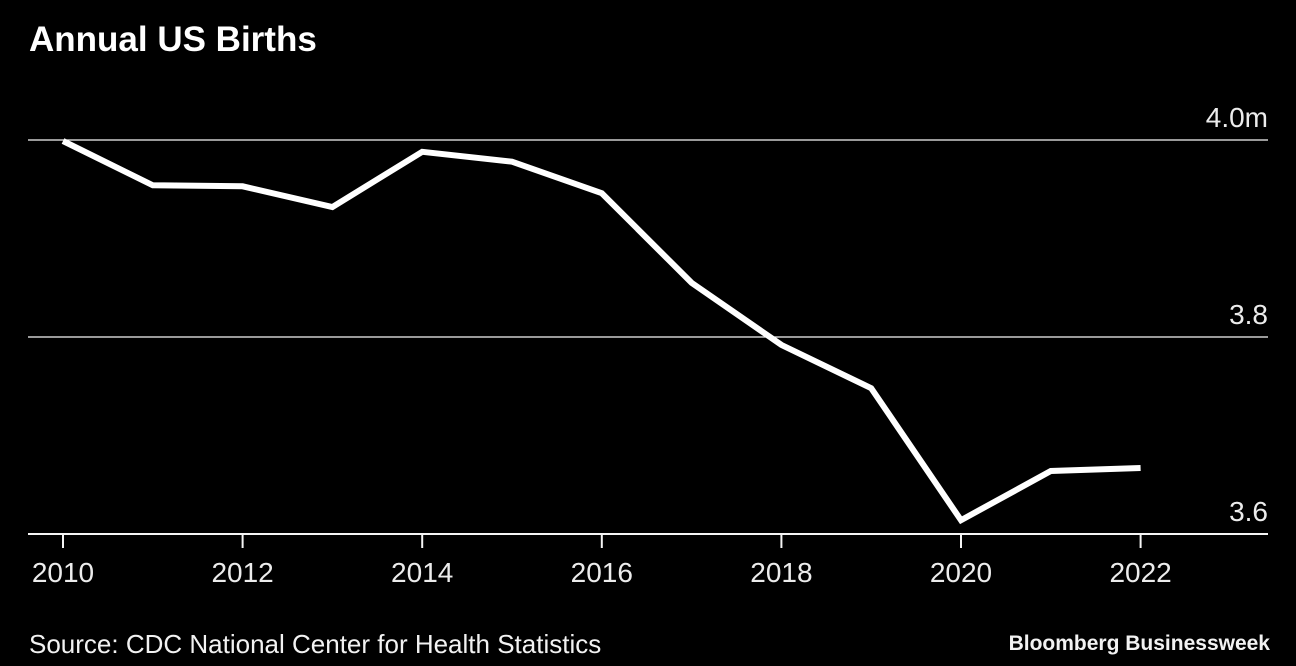 This screenshot has height=666, width=1296. Describe the element at coordinates (422, 572) in the screenshot. I see `x-axis-label: 2014` at that location.